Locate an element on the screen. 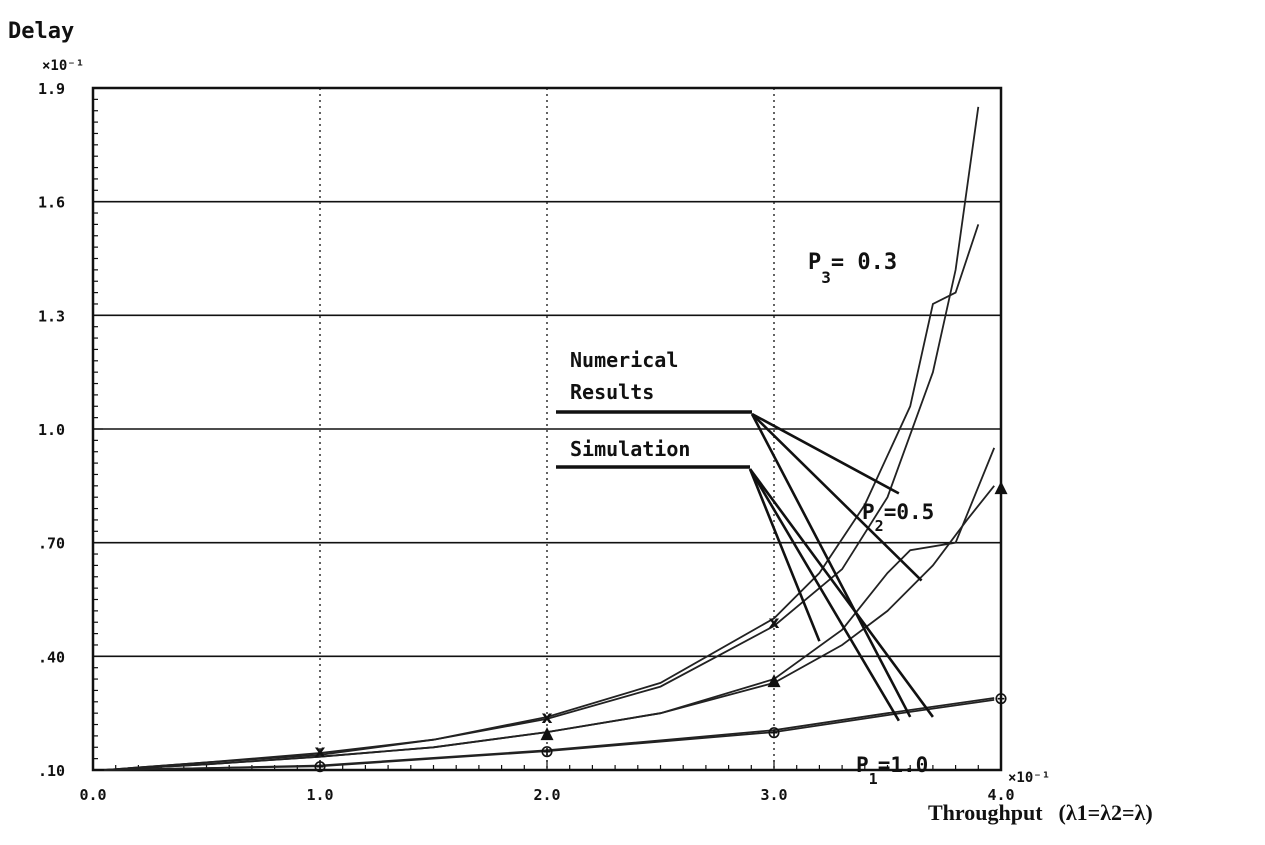 This screenshot has width=1265, height=845. curve-label-p1: P1=1.0 is located at coordinates (892, 770).